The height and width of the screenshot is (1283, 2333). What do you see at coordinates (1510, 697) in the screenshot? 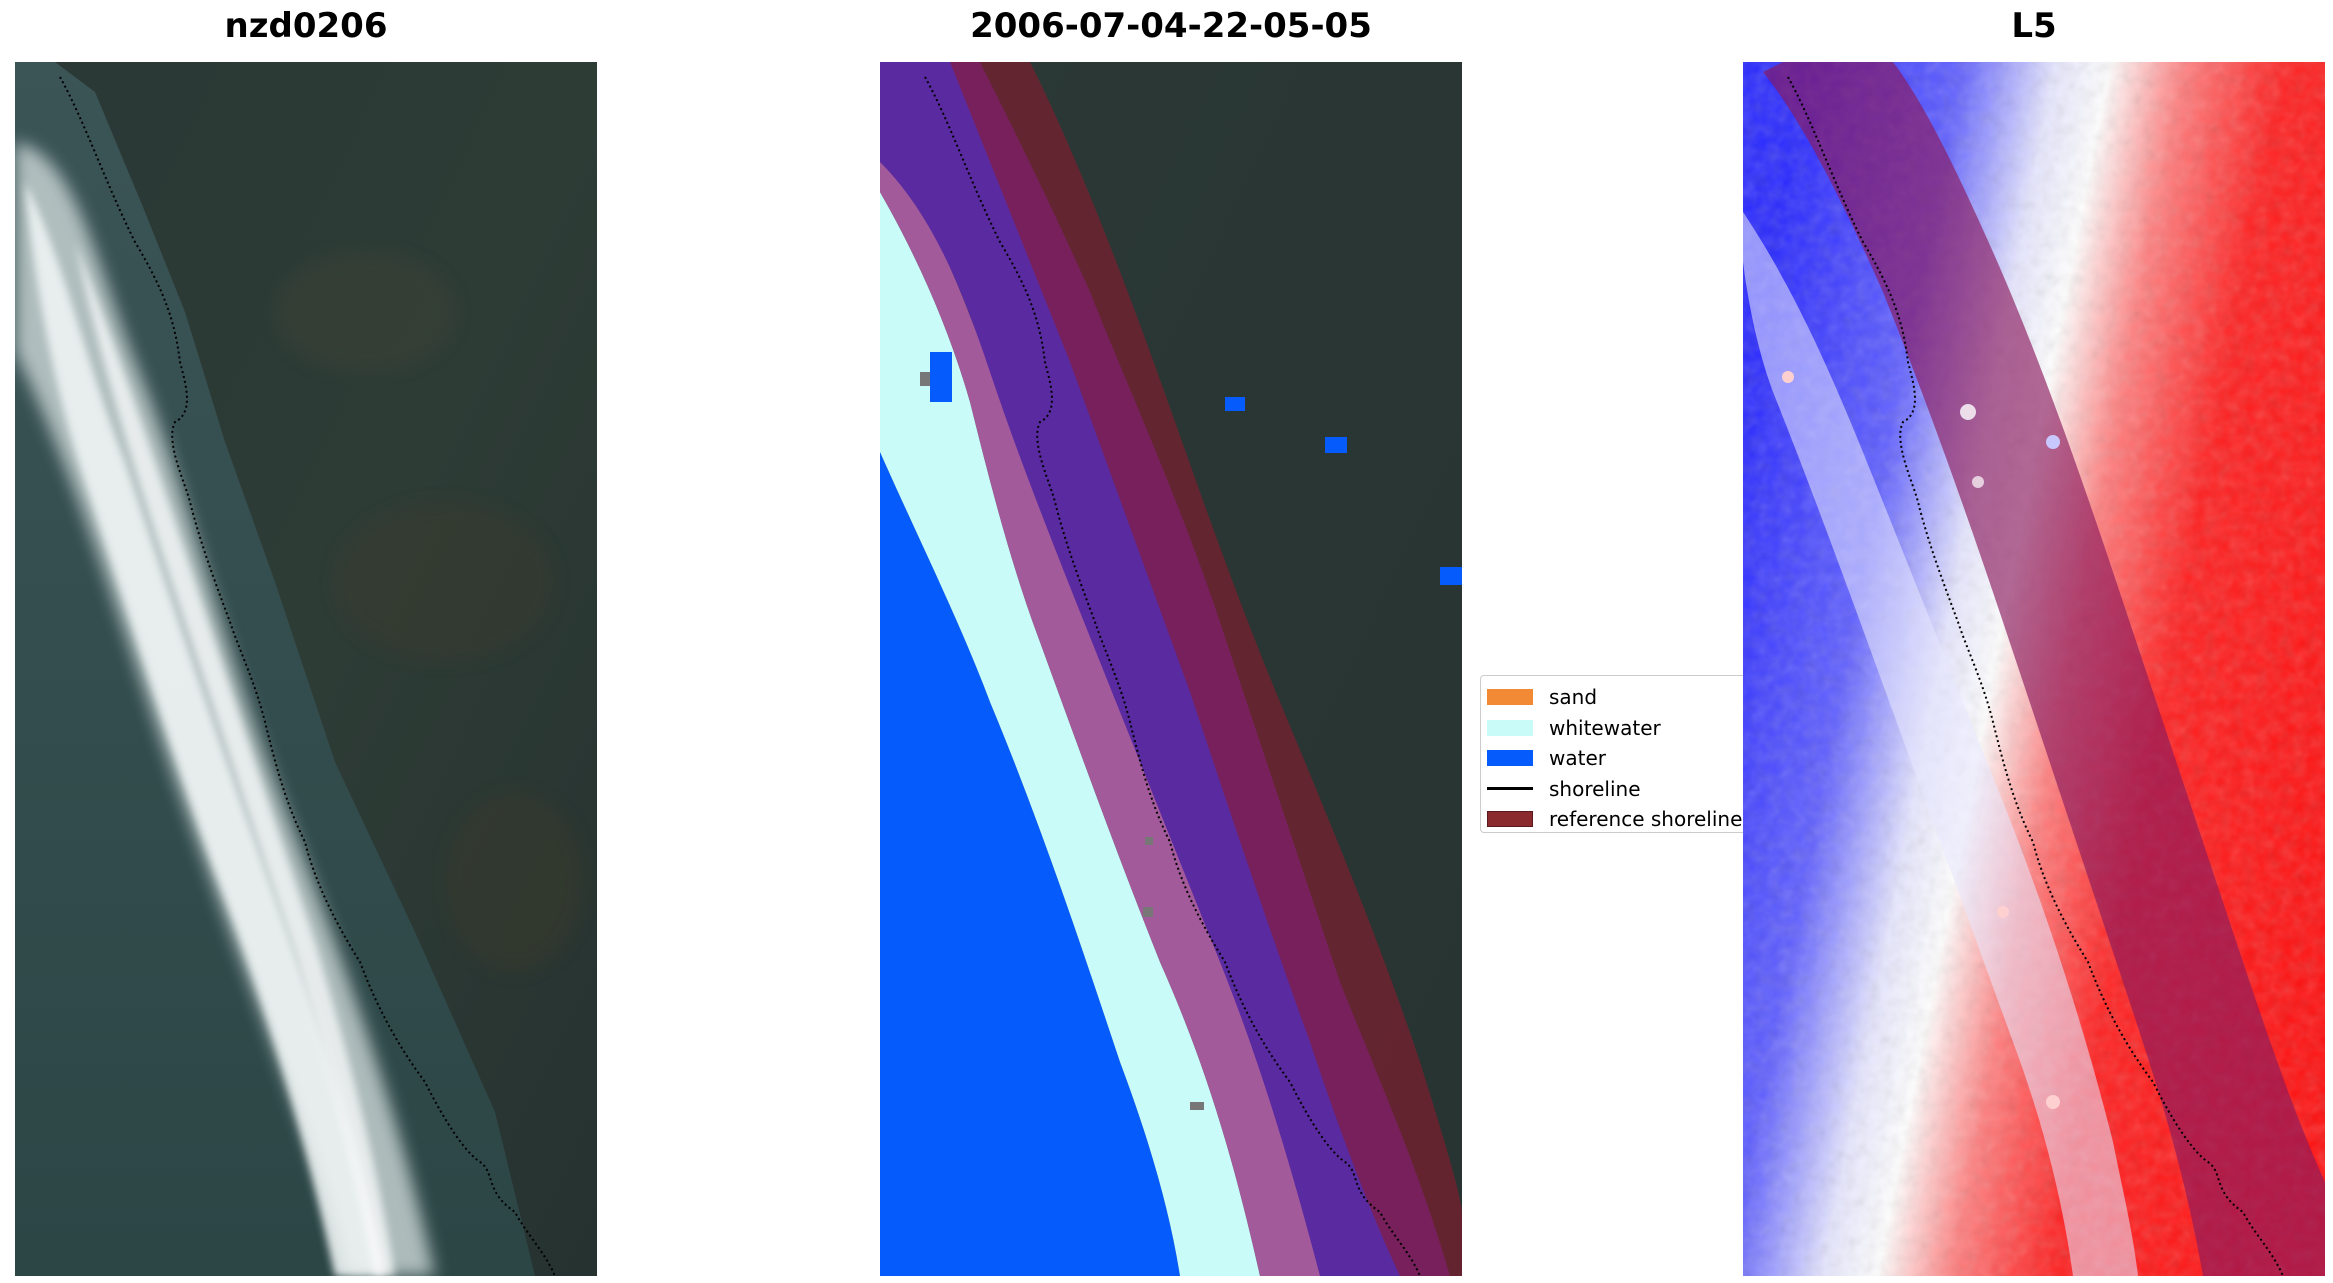
I see `legend-swatch-sand` at bounding box center [1510, 697].